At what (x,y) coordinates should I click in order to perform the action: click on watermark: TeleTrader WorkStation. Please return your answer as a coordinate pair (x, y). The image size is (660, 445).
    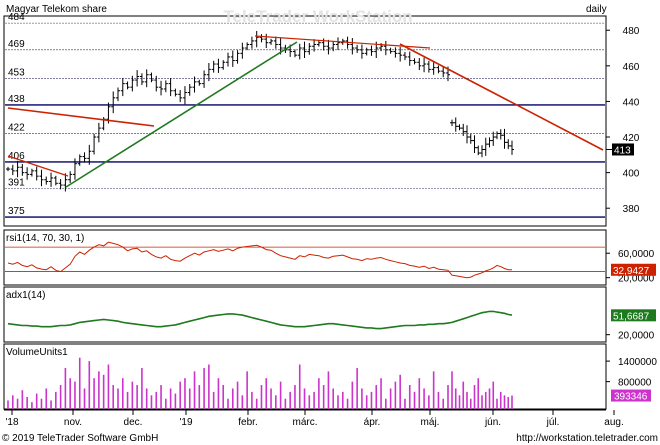
    Looking at the image, I should click on (317, 16).